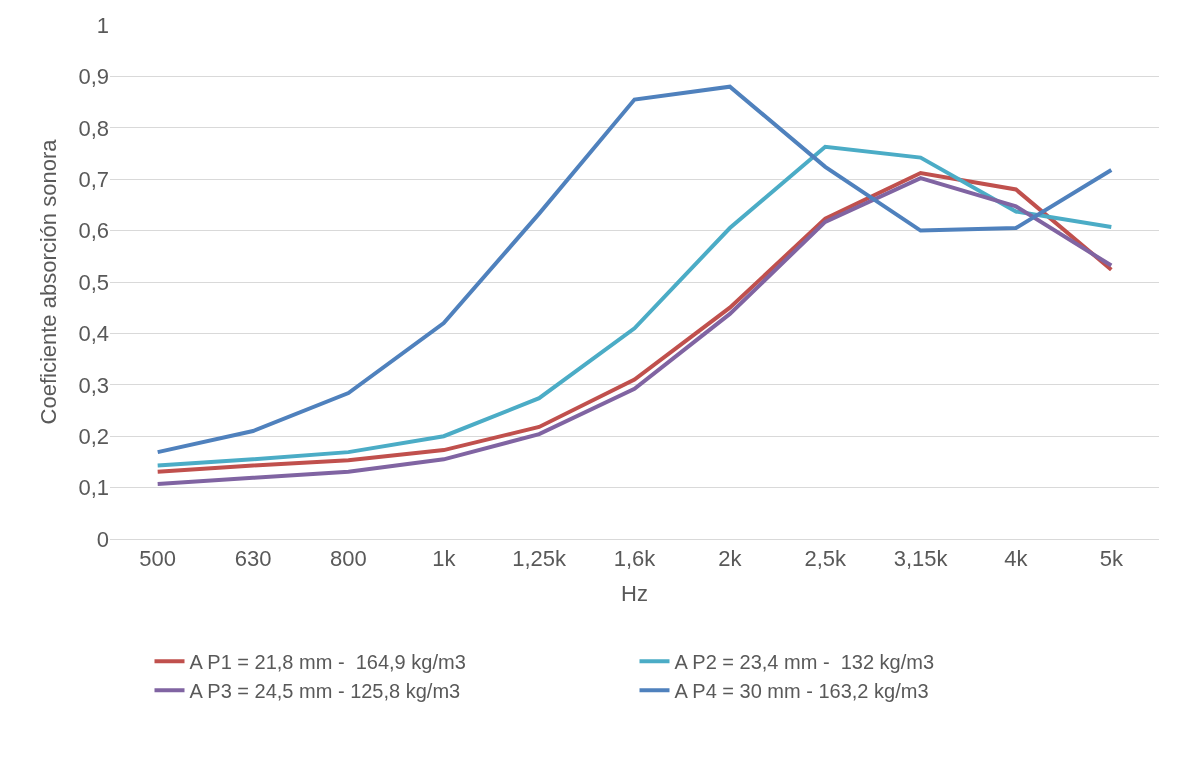 The image size is (1184, 769). What do you see at coordinates (93, 488) in the screenshot?
I see `y-tick-label: 0,1` at bounding box center [93, 488].